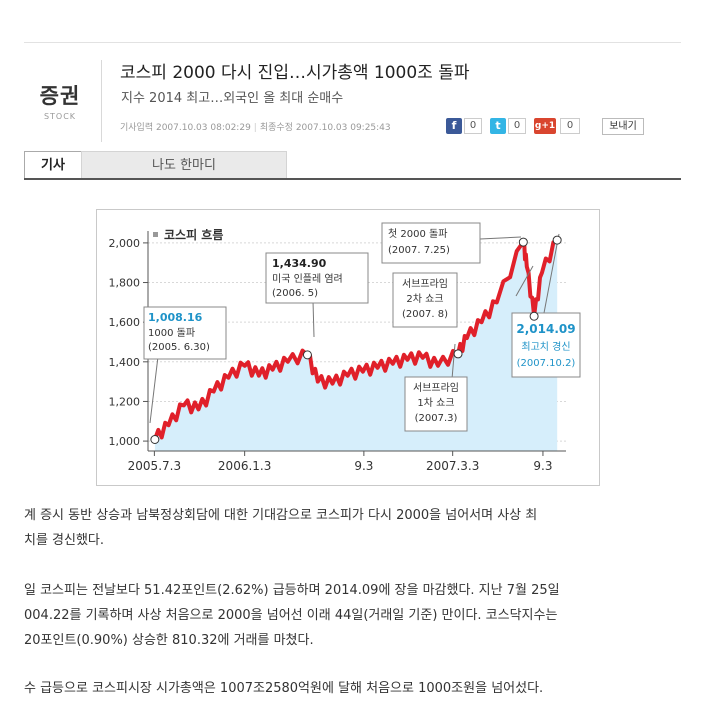 The image size is (713, 711). I want to click on annotation-subprime1: 서브프라임 1차 쇼크 (2007.3), so click(436, 404).